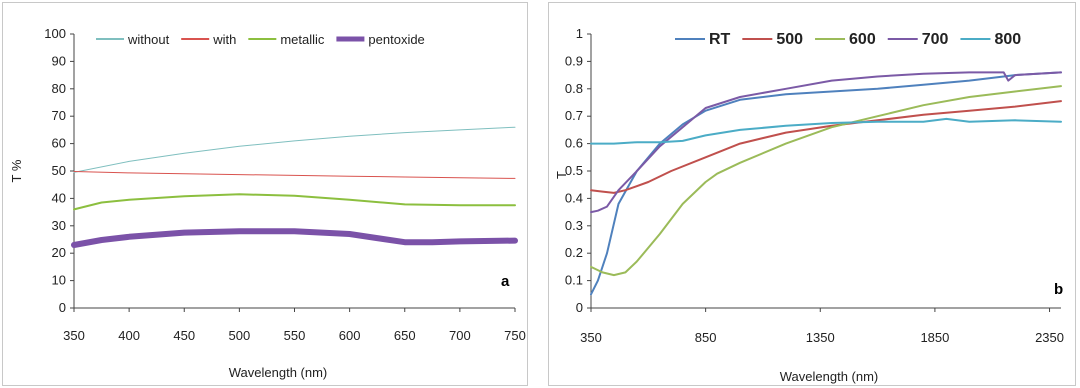  I want to click on x-tick-label: 1850, so click(934, 337).